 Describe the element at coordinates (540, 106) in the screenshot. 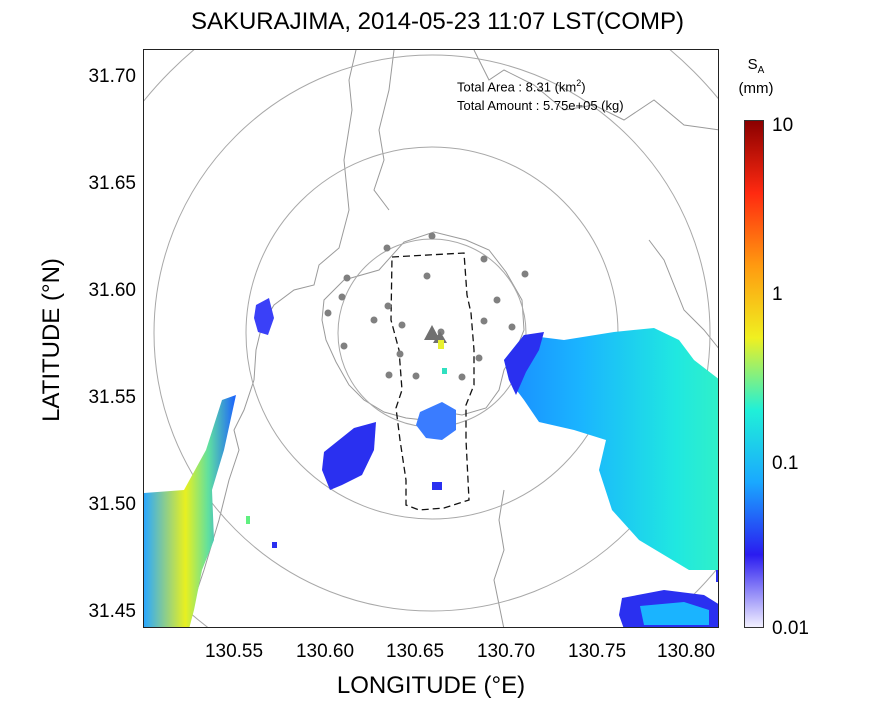

I see `total-amount-text: Total Amount : 5.75e+05 (kg)` at that location.